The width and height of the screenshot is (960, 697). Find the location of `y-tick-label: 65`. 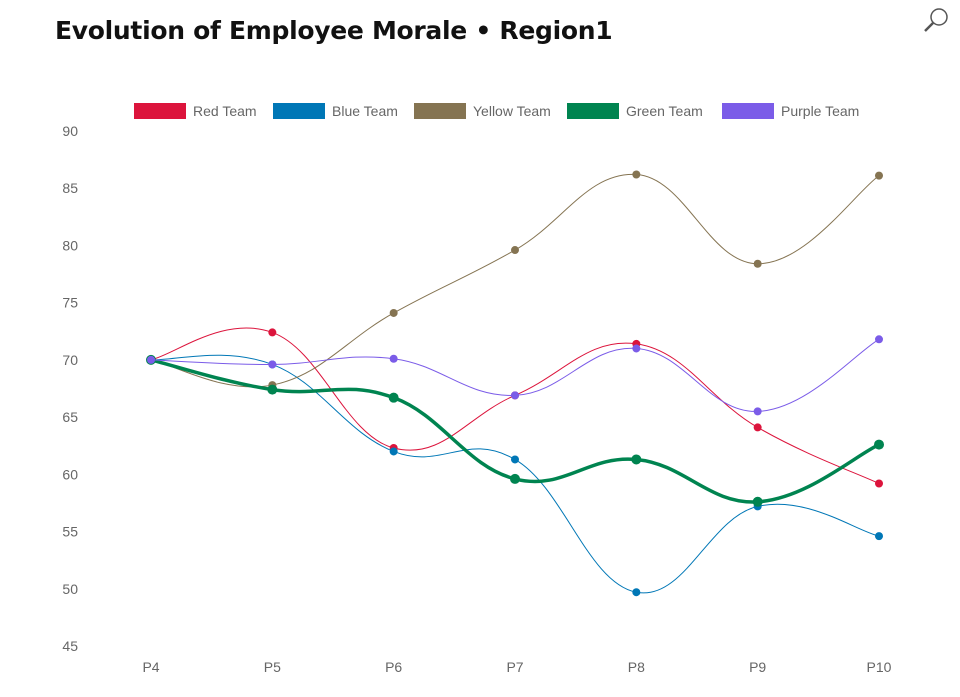

y-tick-label: 65 is located at coordinates (70, 417).